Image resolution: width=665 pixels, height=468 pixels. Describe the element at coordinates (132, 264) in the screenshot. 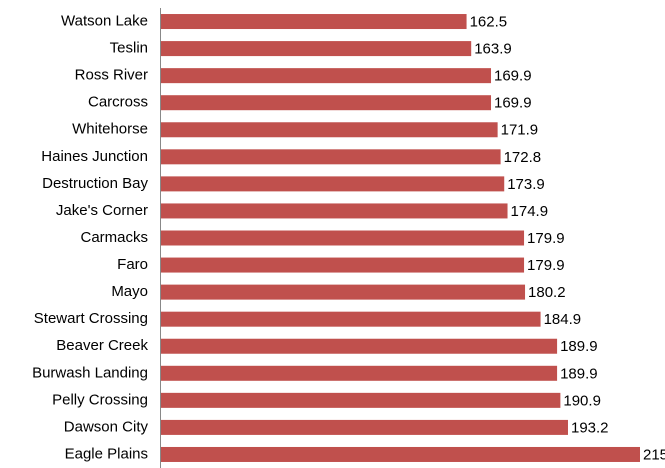

I see `y-tick-label: Faro` at that location.